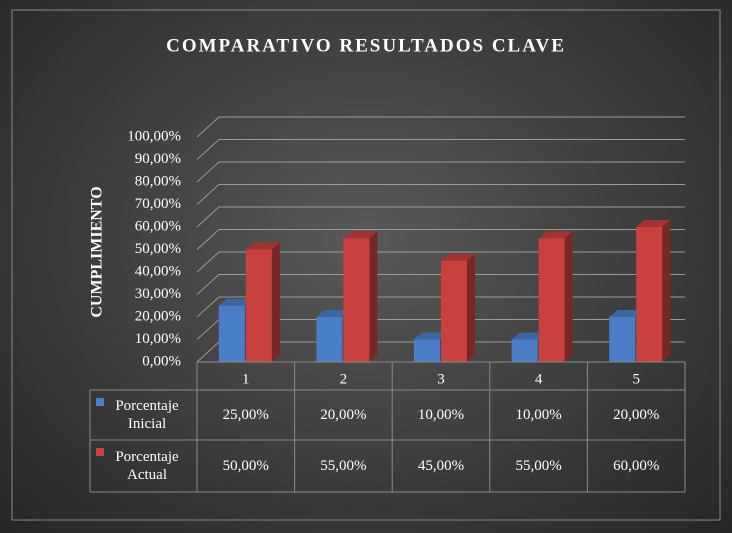 This screenshot has height=533, width=732. What do you see at coordinates (245, 466) in the screenshot?
I see `data-table-value: 50,00%` at bounding box center [245, 466].